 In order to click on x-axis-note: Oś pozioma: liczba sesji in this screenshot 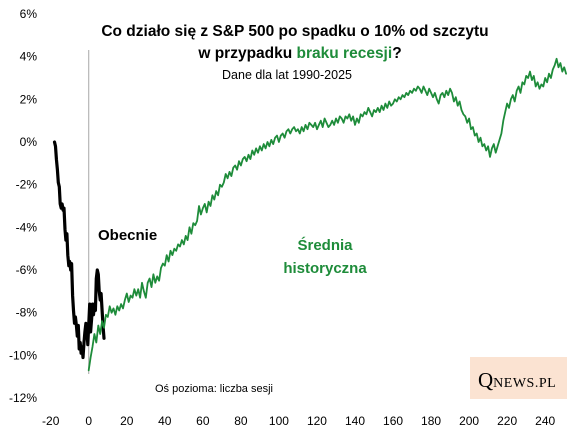, I will do `click(214, 389)`.